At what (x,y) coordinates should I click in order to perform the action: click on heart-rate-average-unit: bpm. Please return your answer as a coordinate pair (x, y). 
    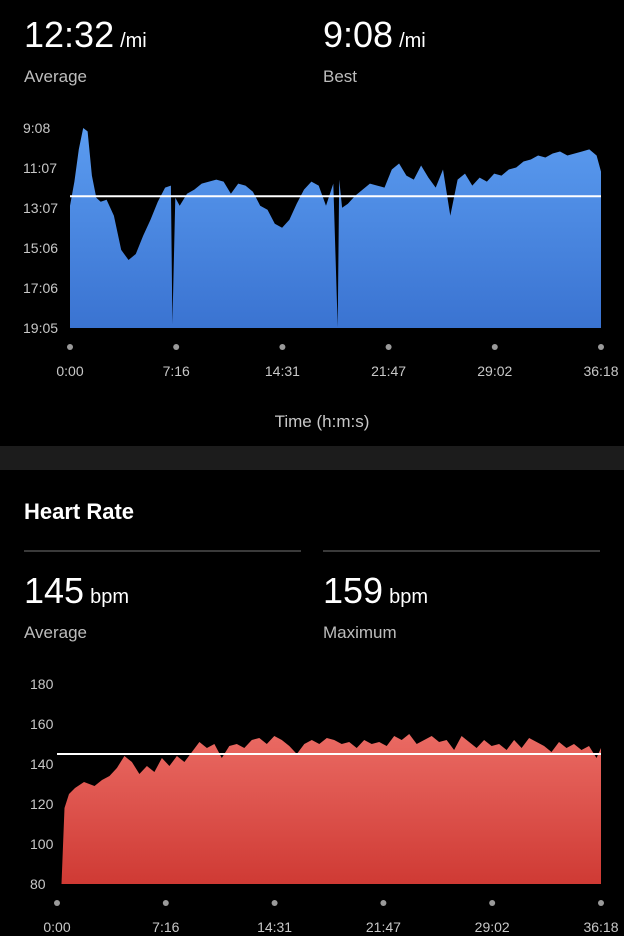
    Looking at the image, I should click on (109, 597).